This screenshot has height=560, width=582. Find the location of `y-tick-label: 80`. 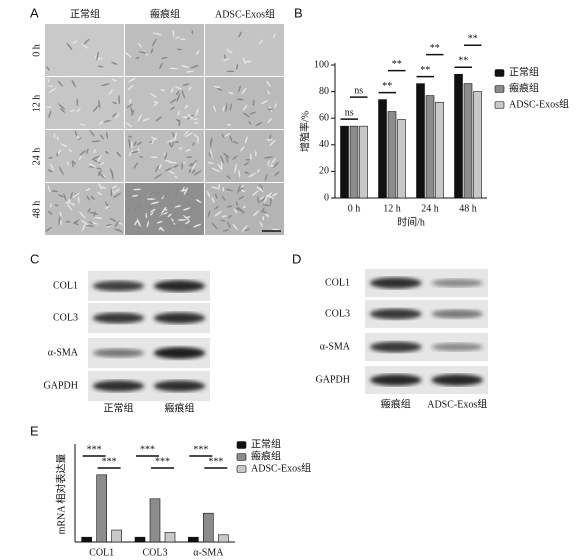

y-tick-label: 80 is located at coordinates (324, 91).